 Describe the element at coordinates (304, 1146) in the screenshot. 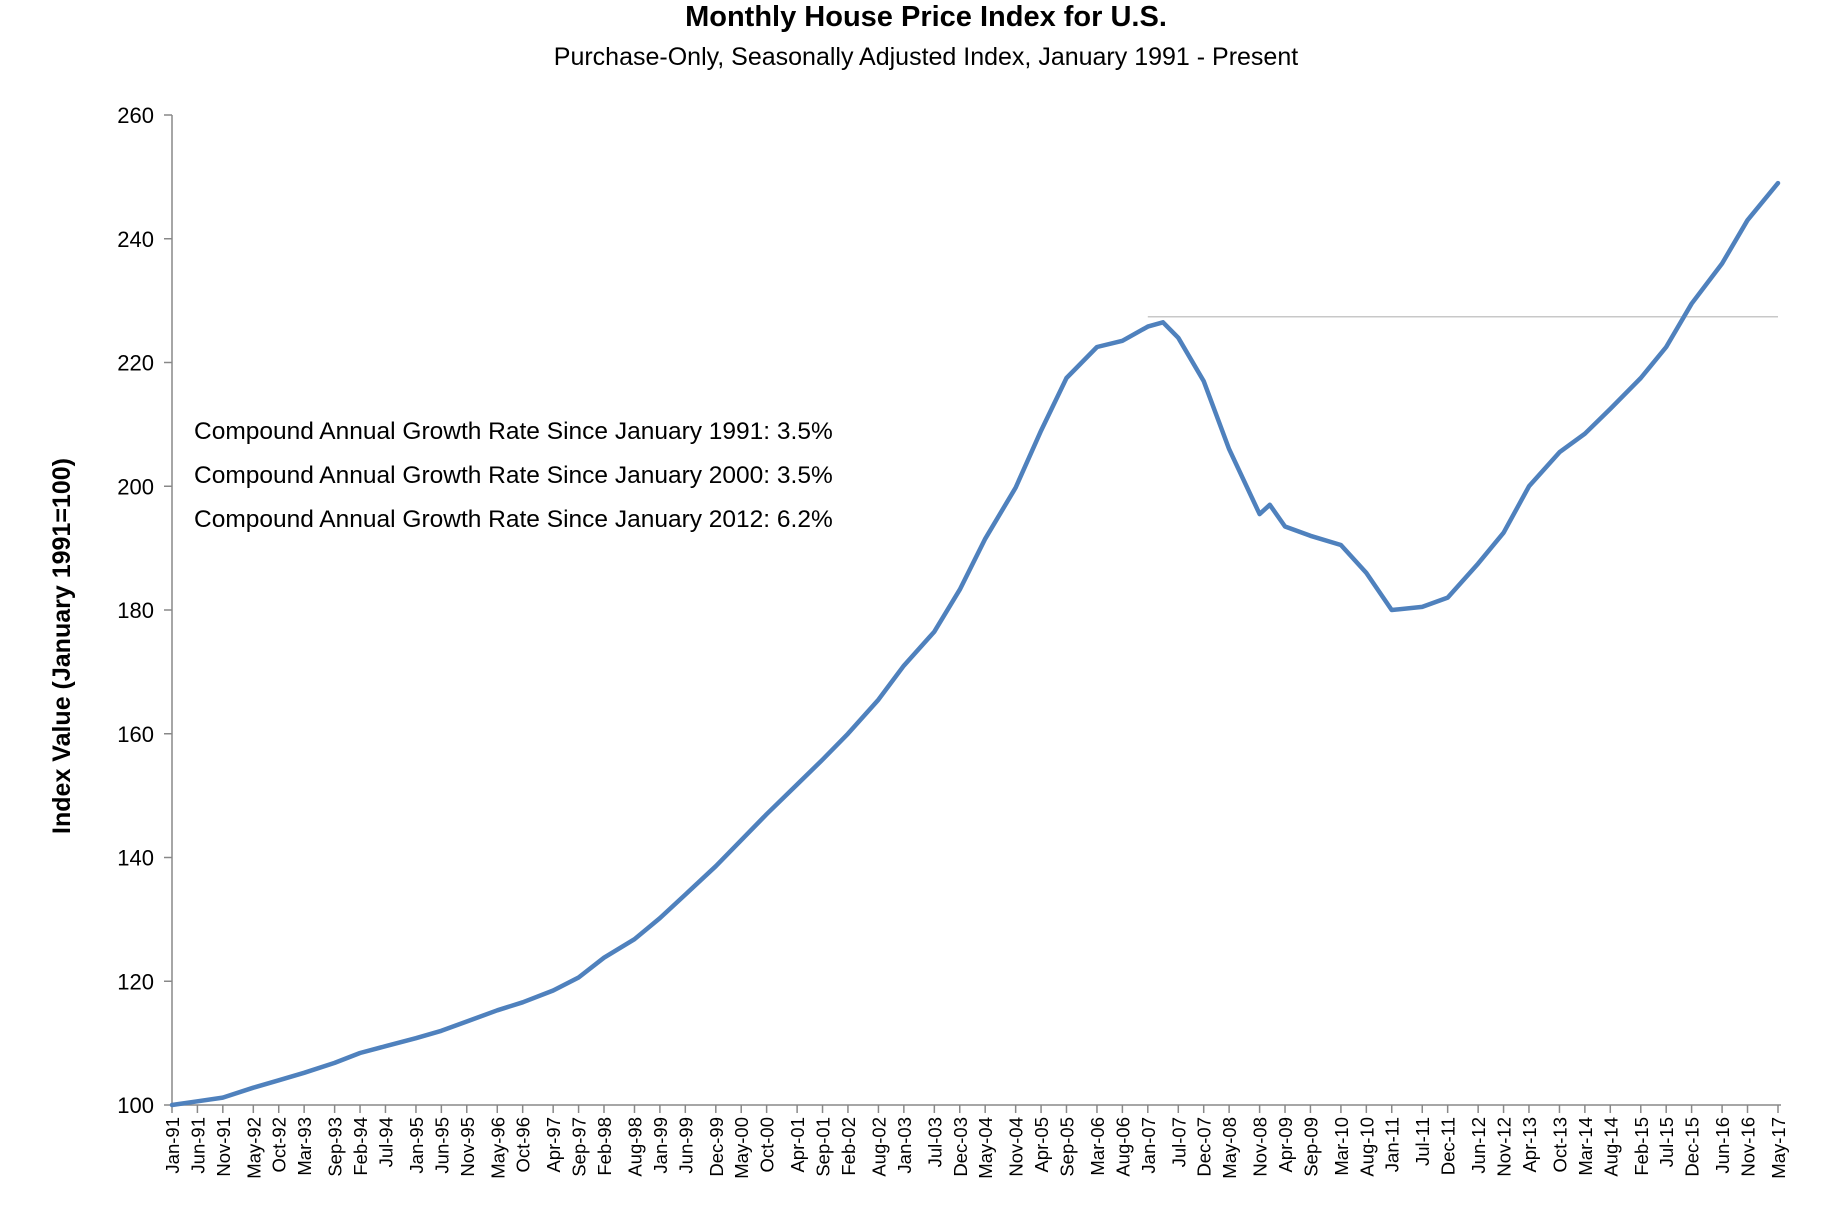

I see `x-tick-label: Mar-93` at that location.